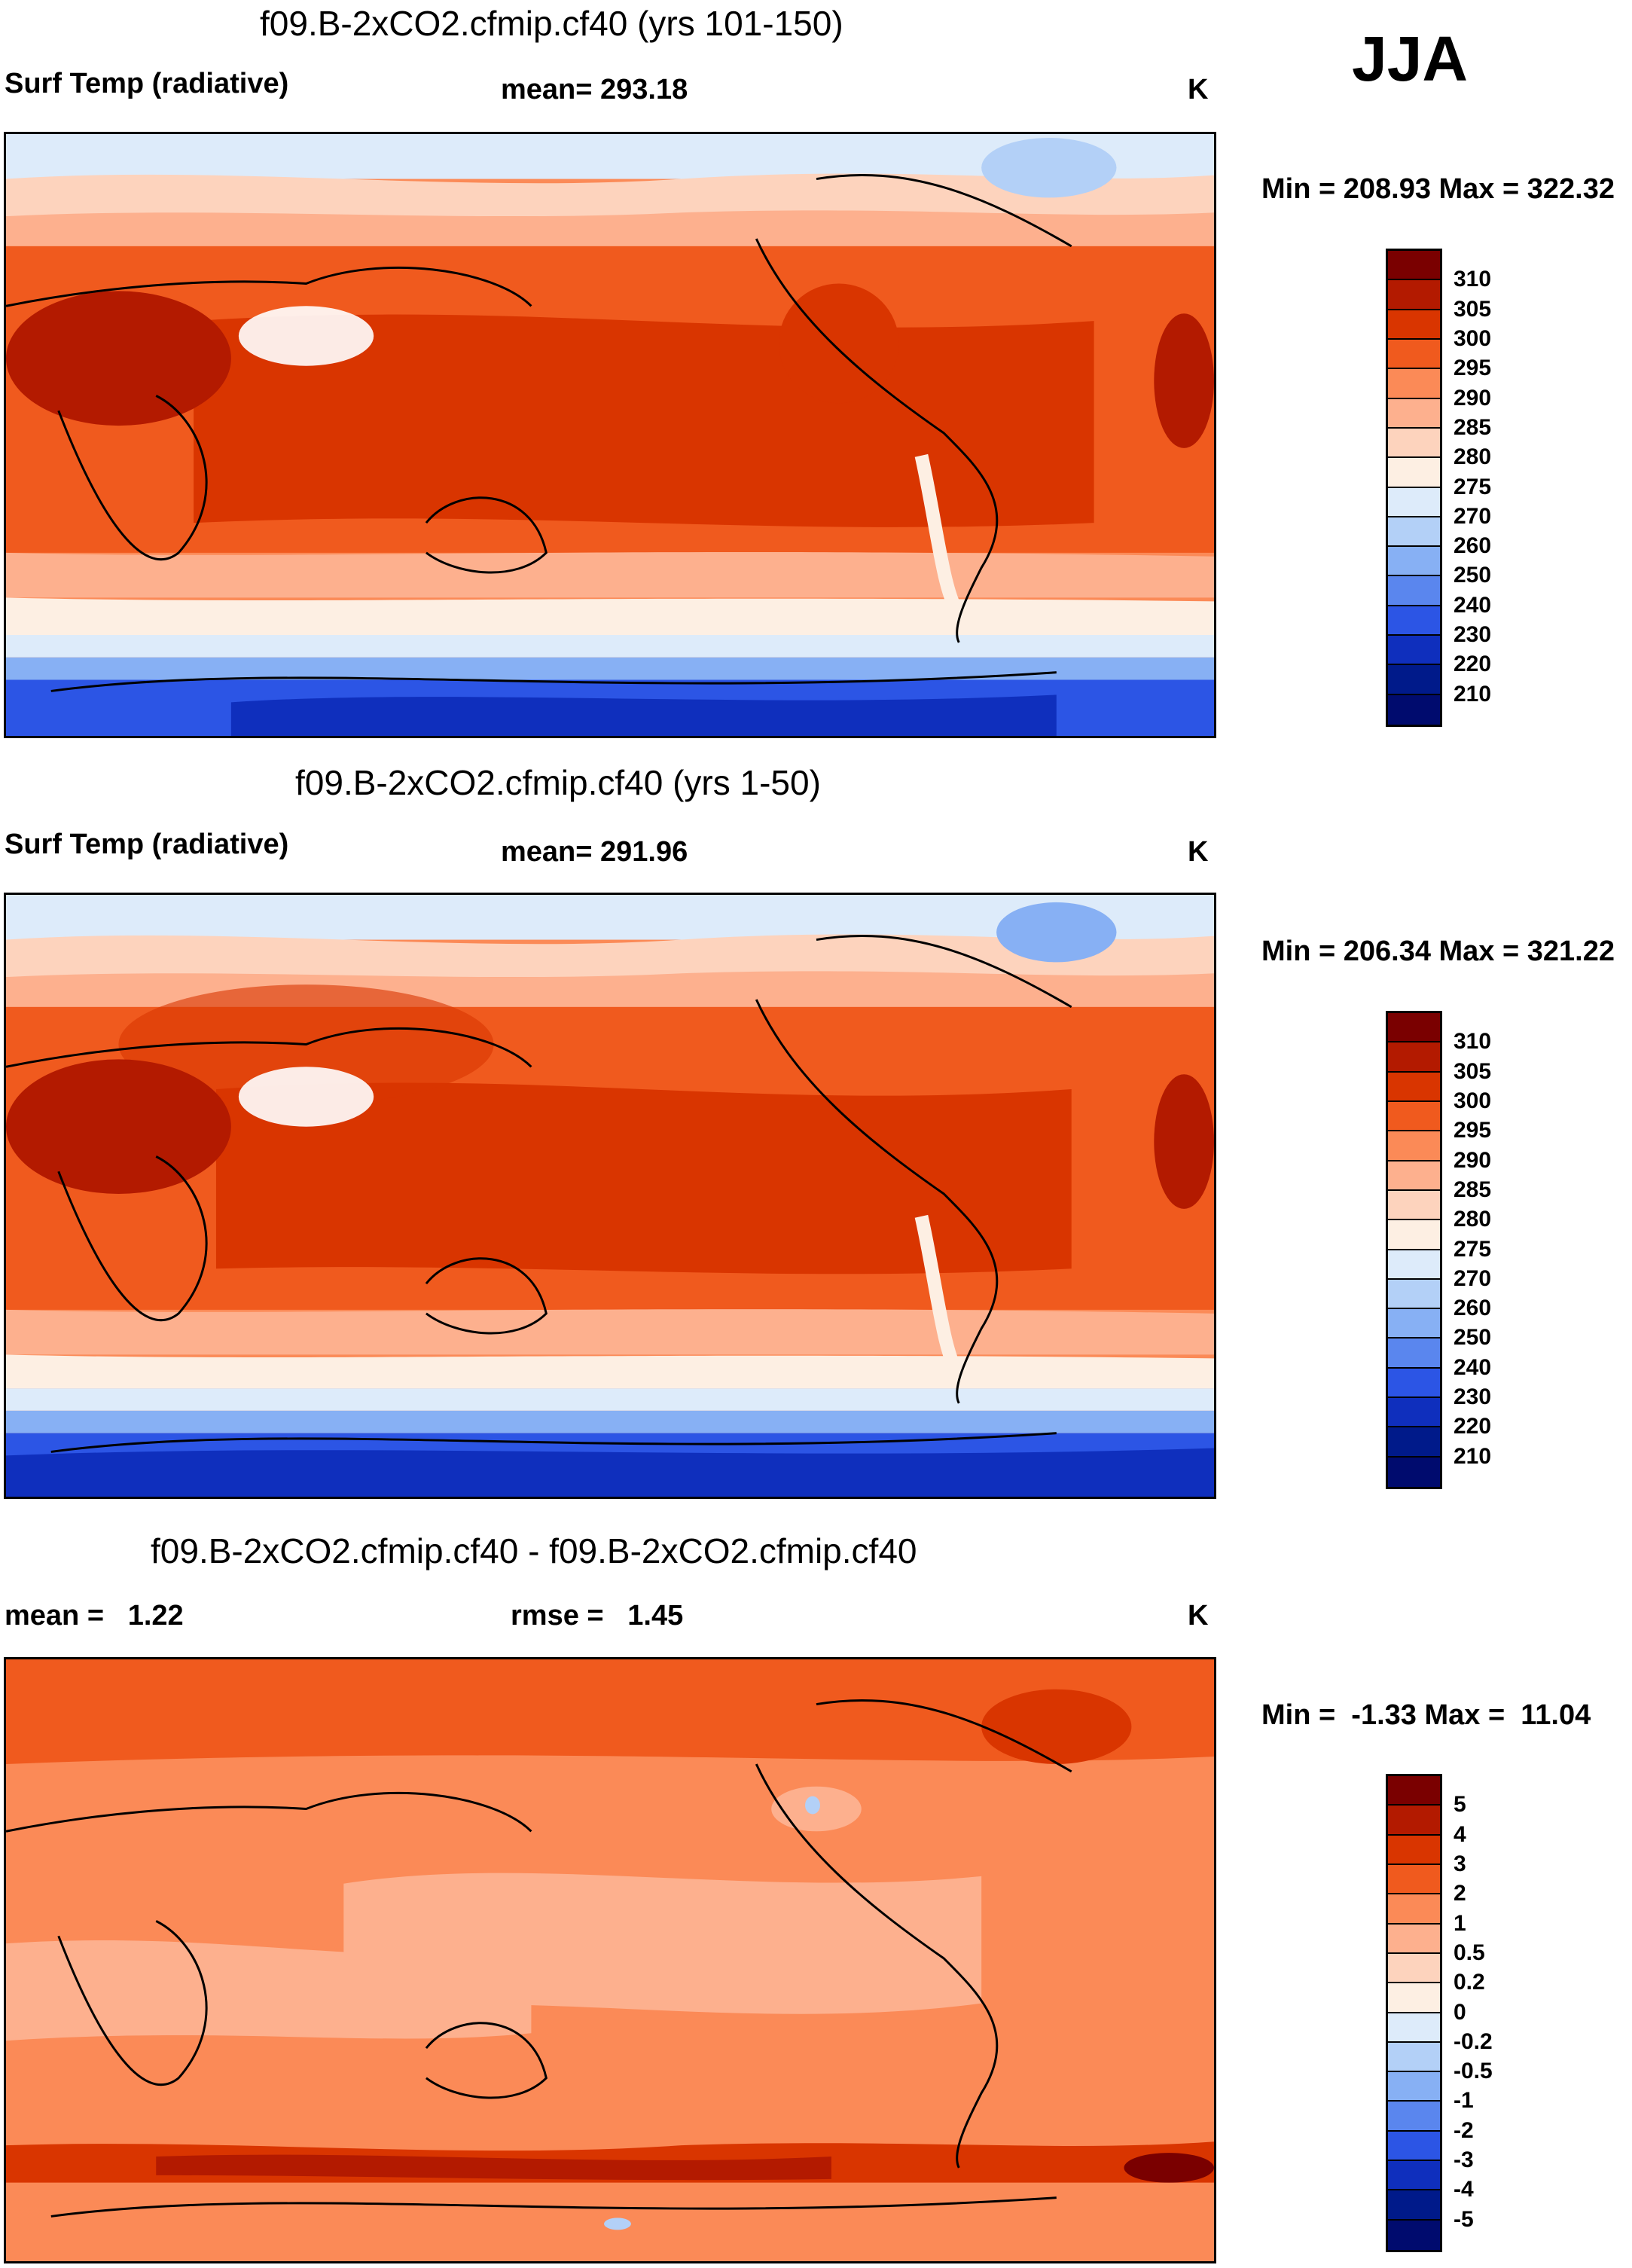 The height and width of the screenshot is (2268, 1632). I want to click on panel2-variable: Surf Temp (radiative), so click(147, 844).